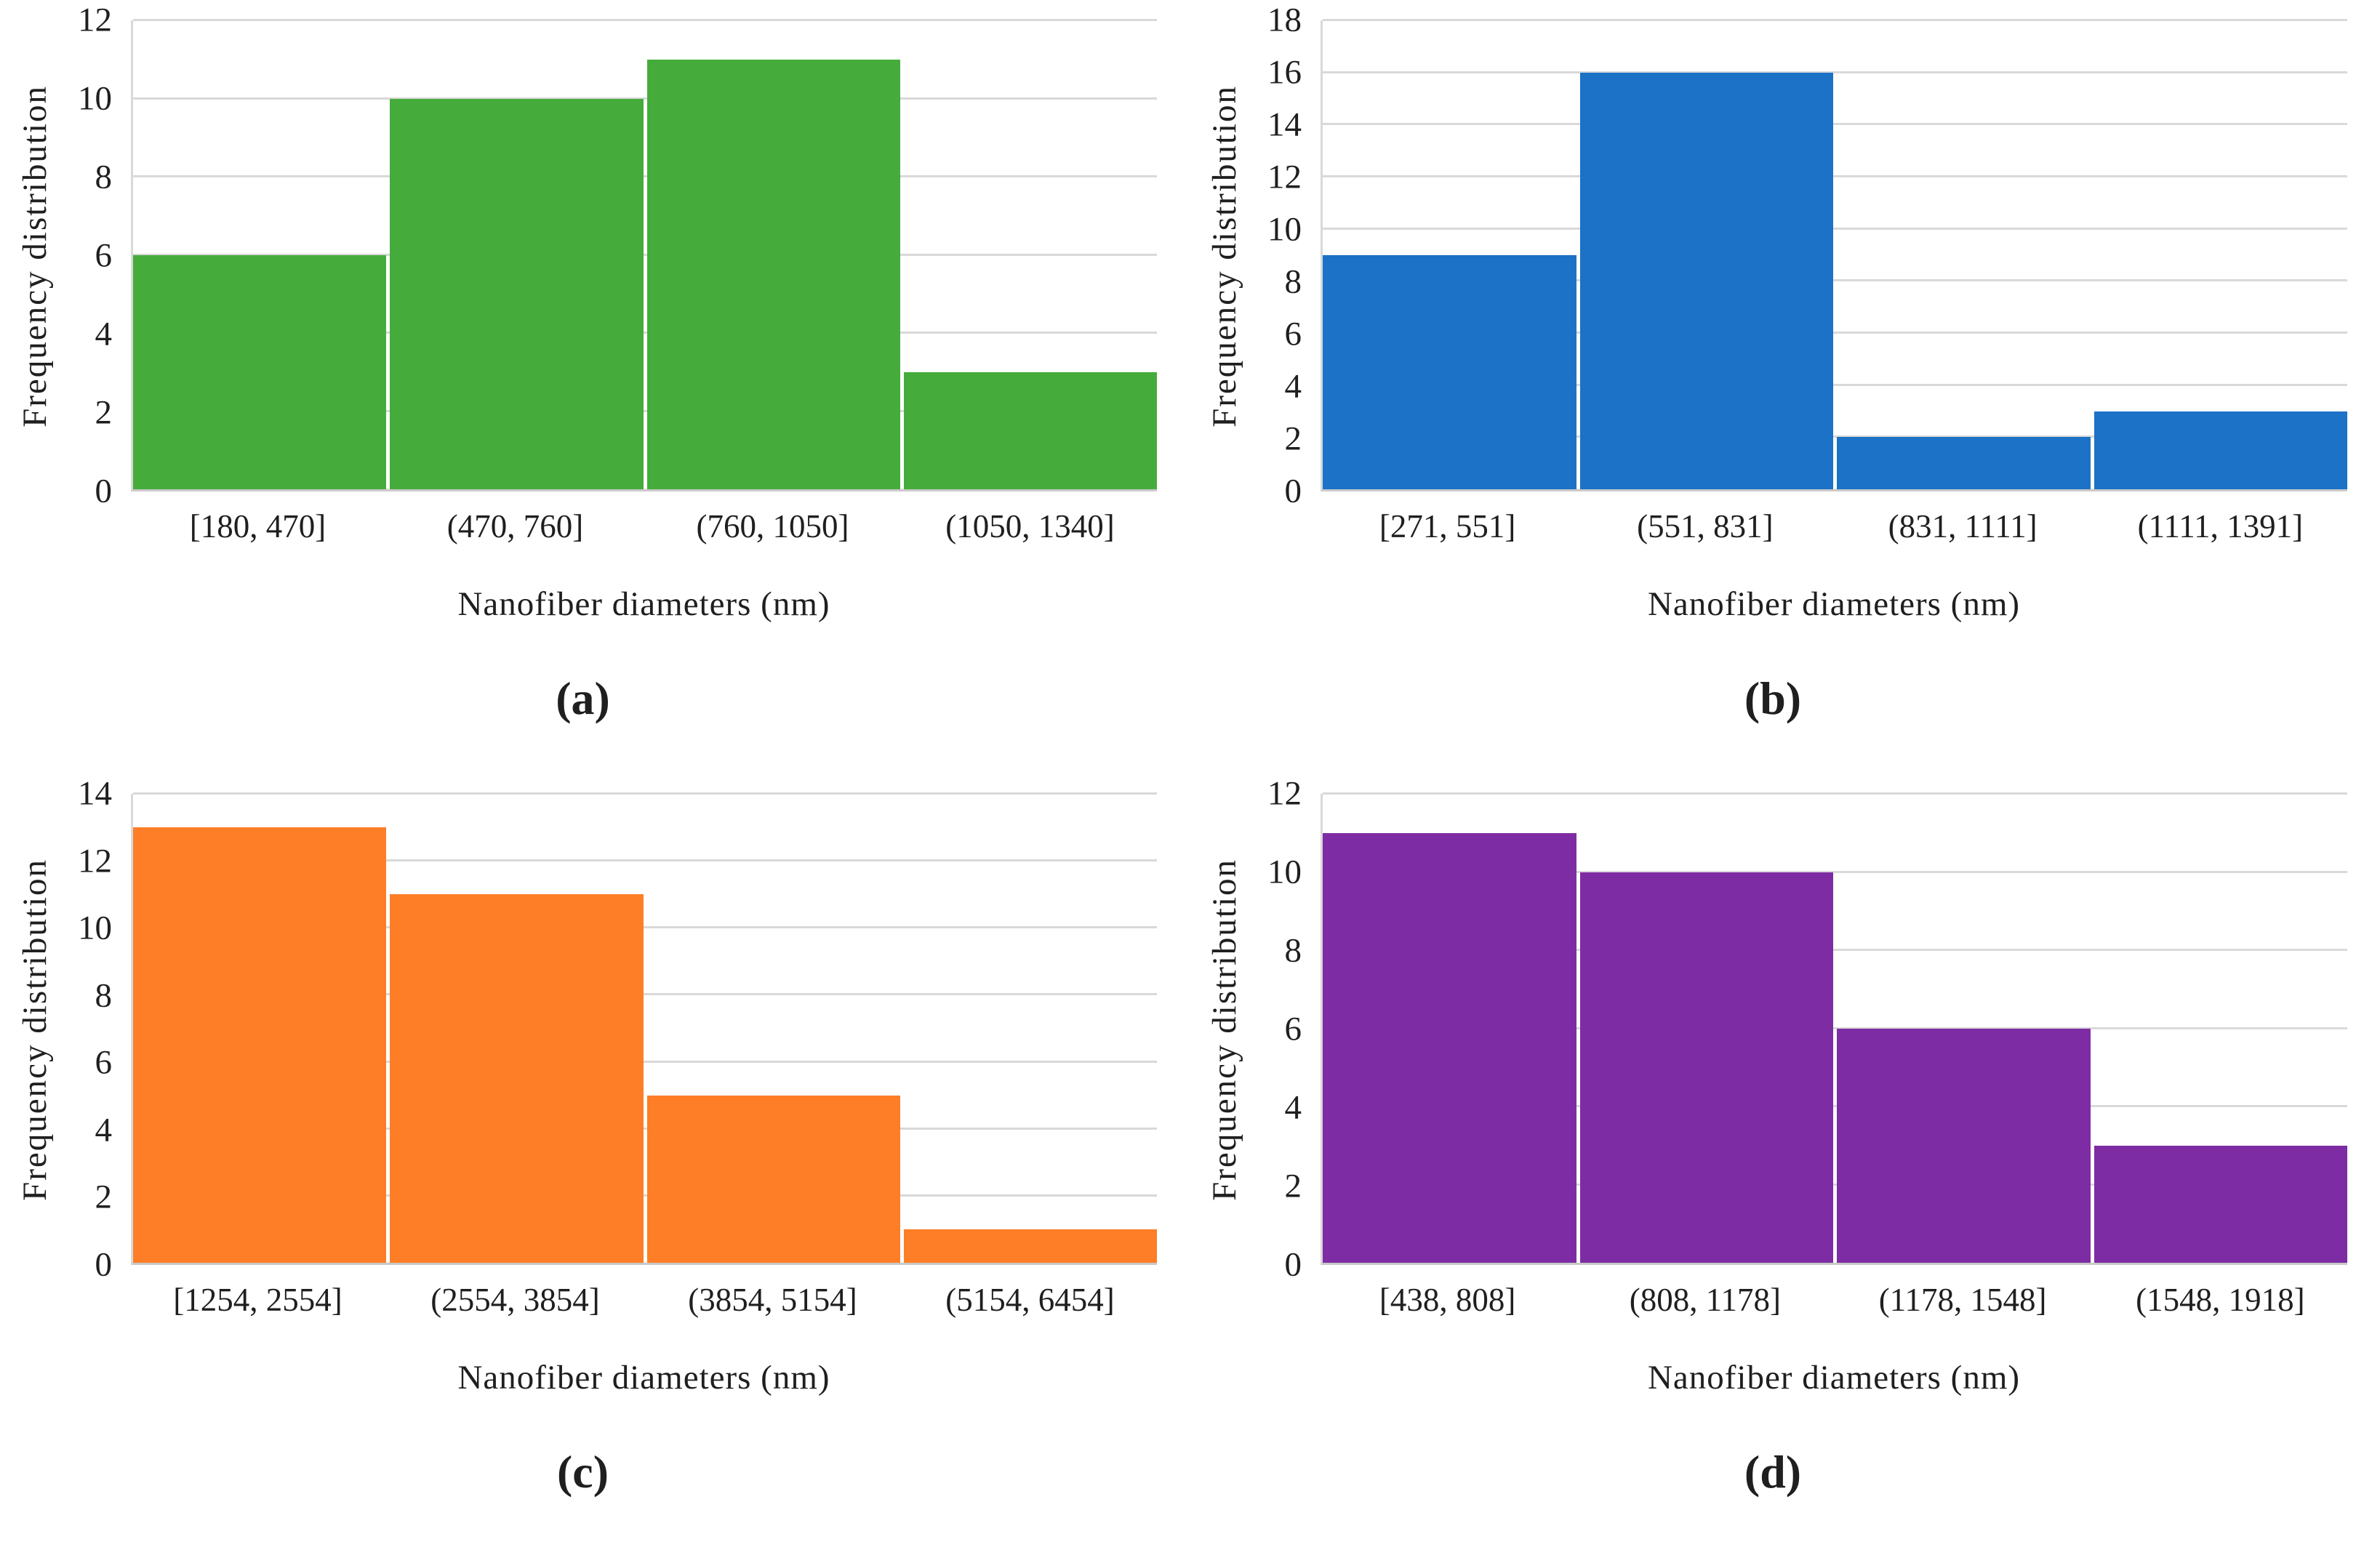  Describe the element at coordinates (1773, 698) in the screenshot. I see `panel-caption: (b)` at that location.